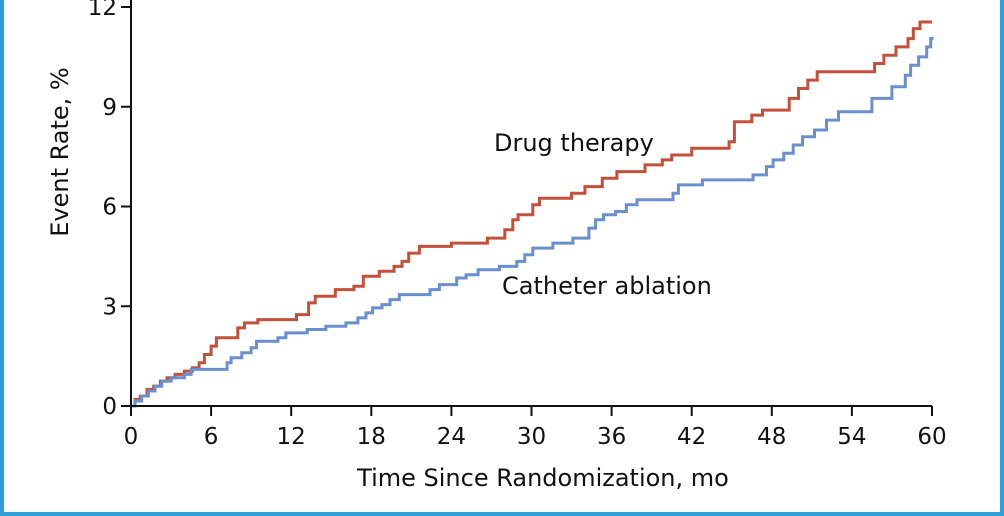 The width and height of the screenshot is (1004, 516). Describe the element at coordinates (211, 437) in the screenshot. I see `x-tick-label: 6` at that location.